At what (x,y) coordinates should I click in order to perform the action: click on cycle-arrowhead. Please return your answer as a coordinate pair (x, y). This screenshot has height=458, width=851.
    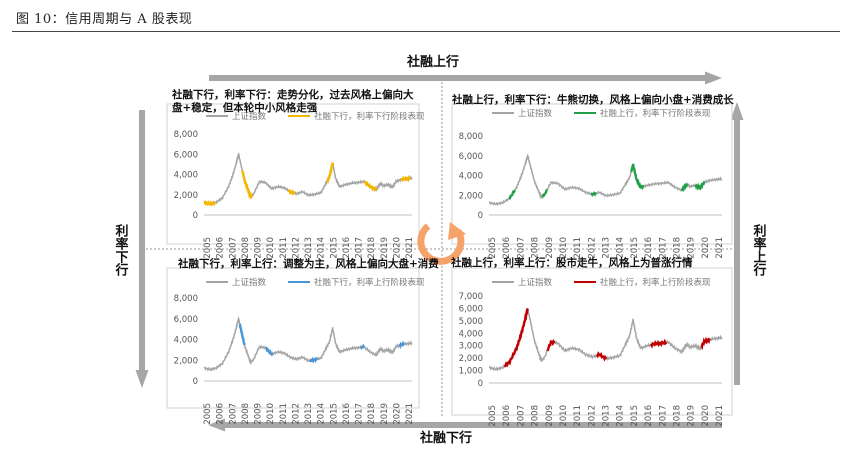
    Looking at the image, I should click on (457, 231).